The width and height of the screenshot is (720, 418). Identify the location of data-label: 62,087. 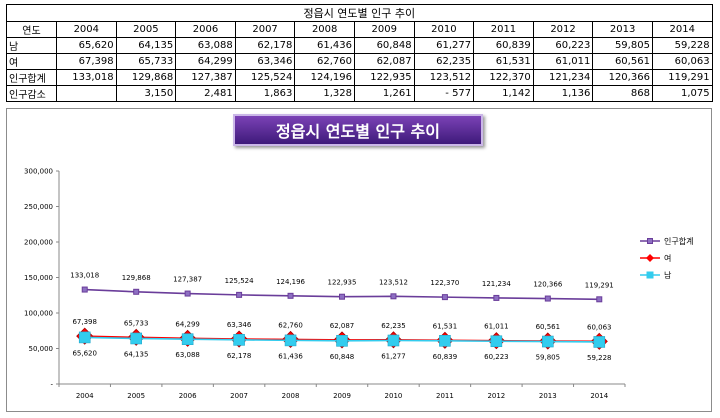
(342, 326).